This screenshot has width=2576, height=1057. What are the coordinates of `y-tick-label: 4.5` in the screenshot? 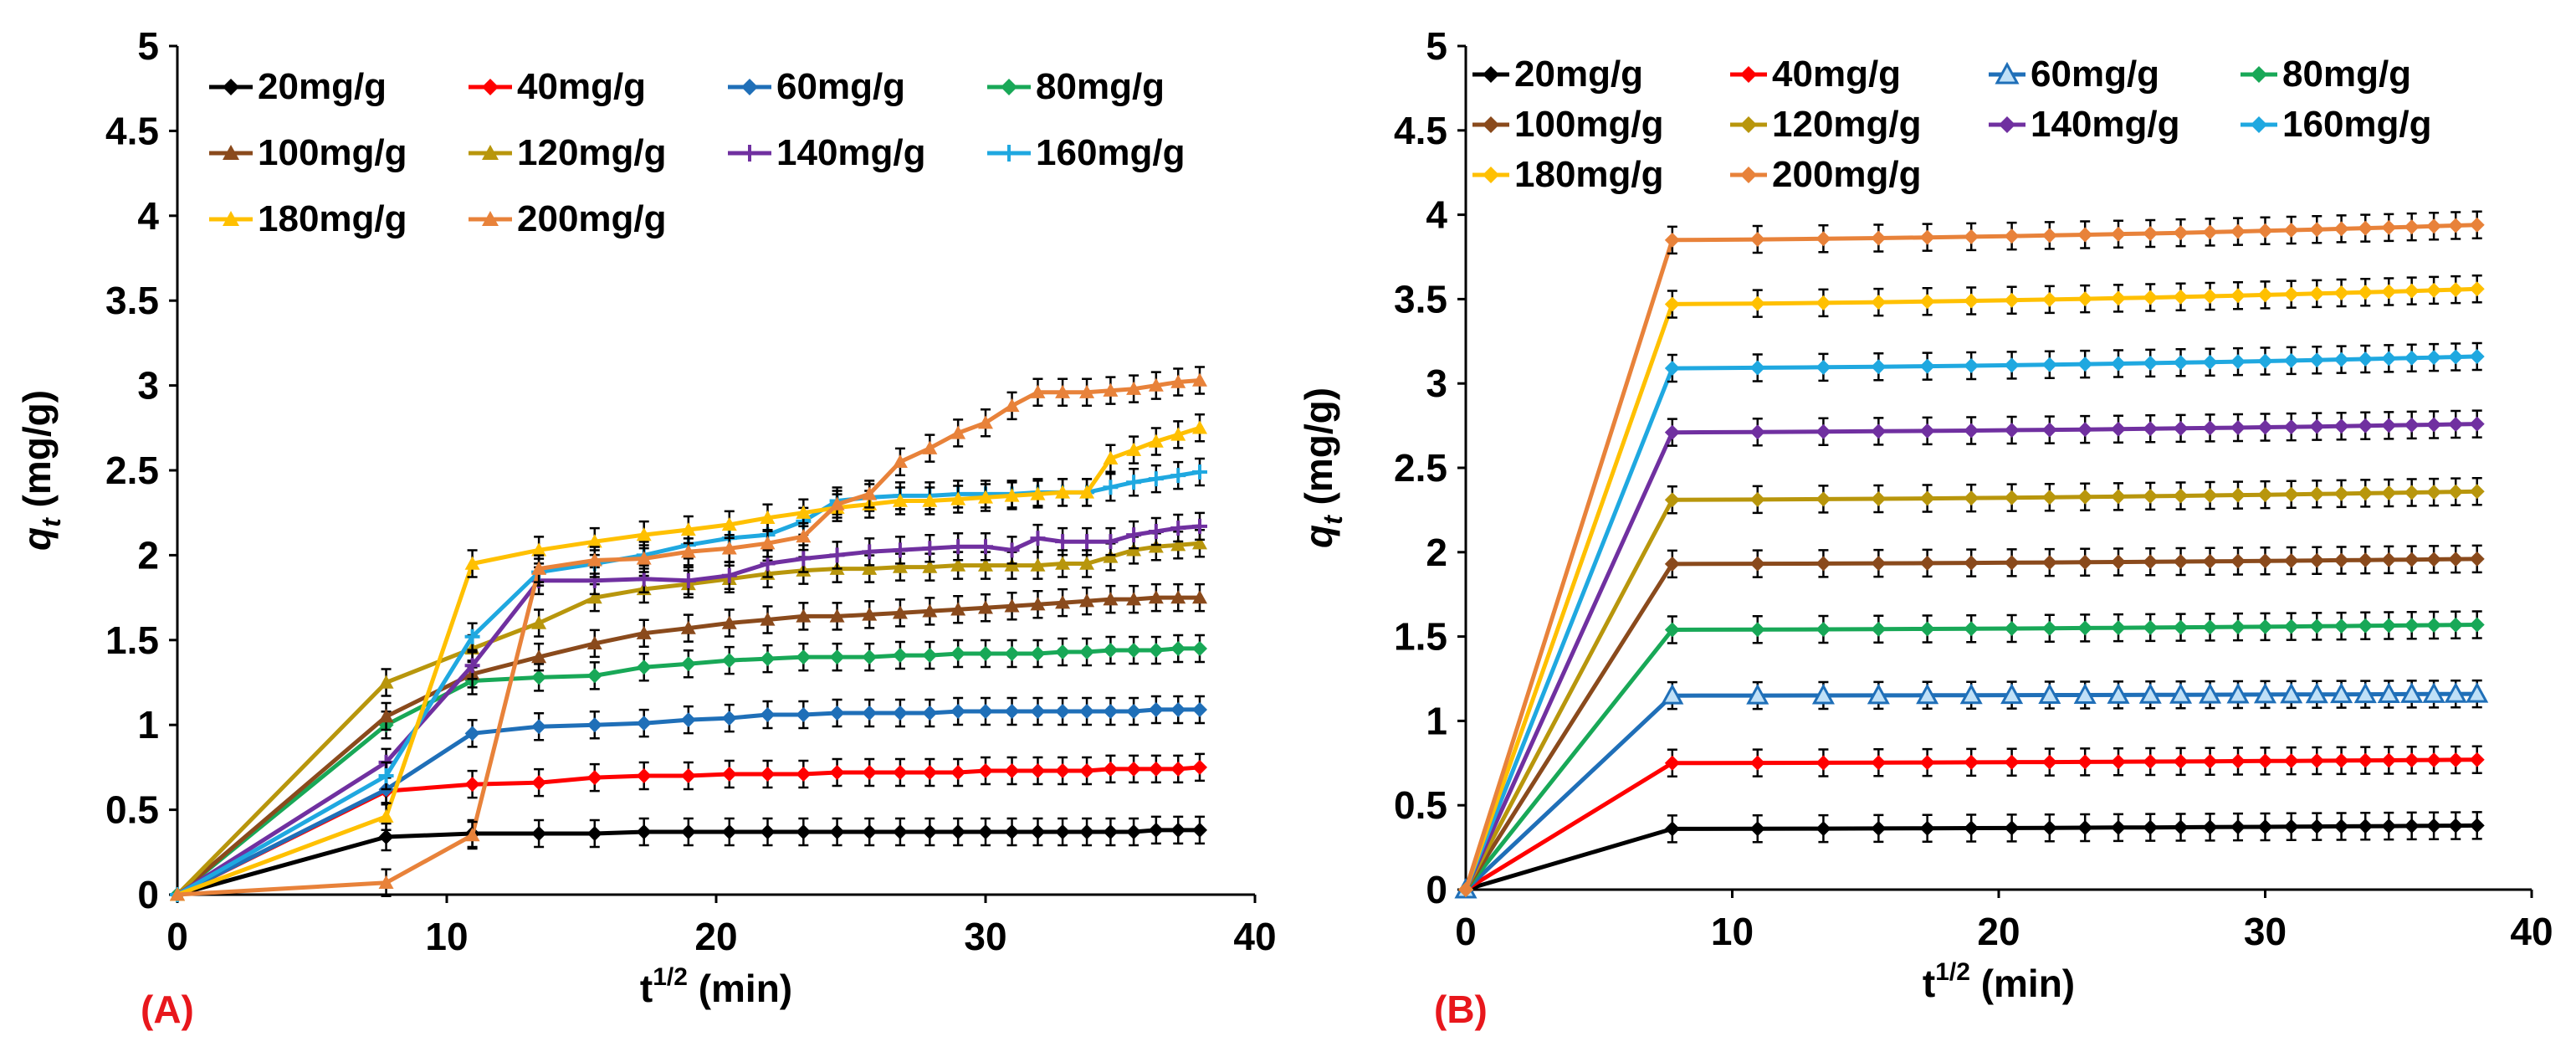 It's located at (132, 130).